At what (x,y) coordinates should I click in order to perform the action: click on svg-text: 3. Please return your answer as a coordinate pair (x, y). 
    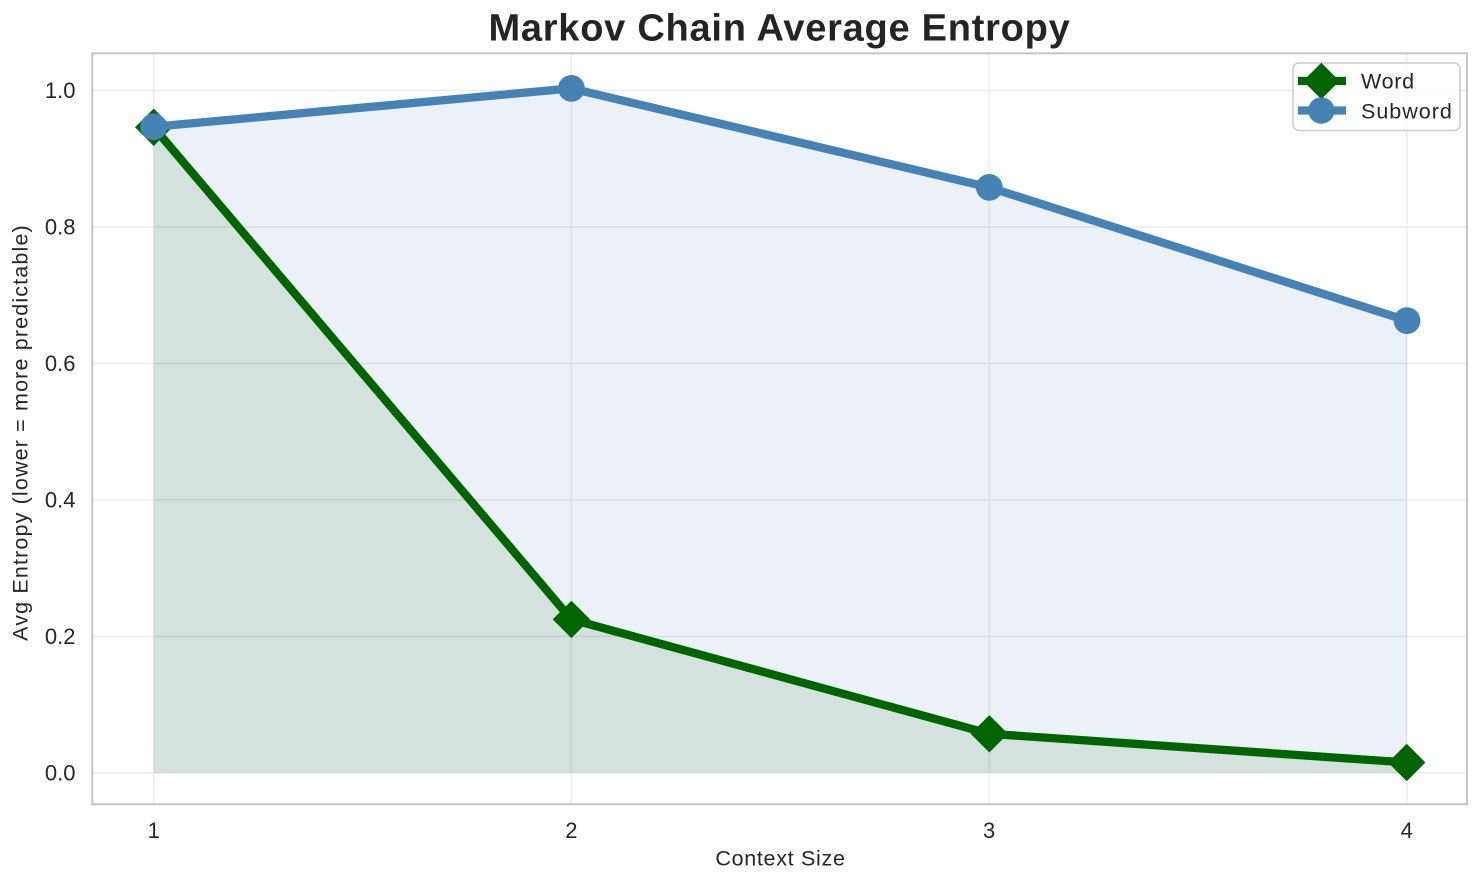
    Looking at the image, I should click on (989, 830).